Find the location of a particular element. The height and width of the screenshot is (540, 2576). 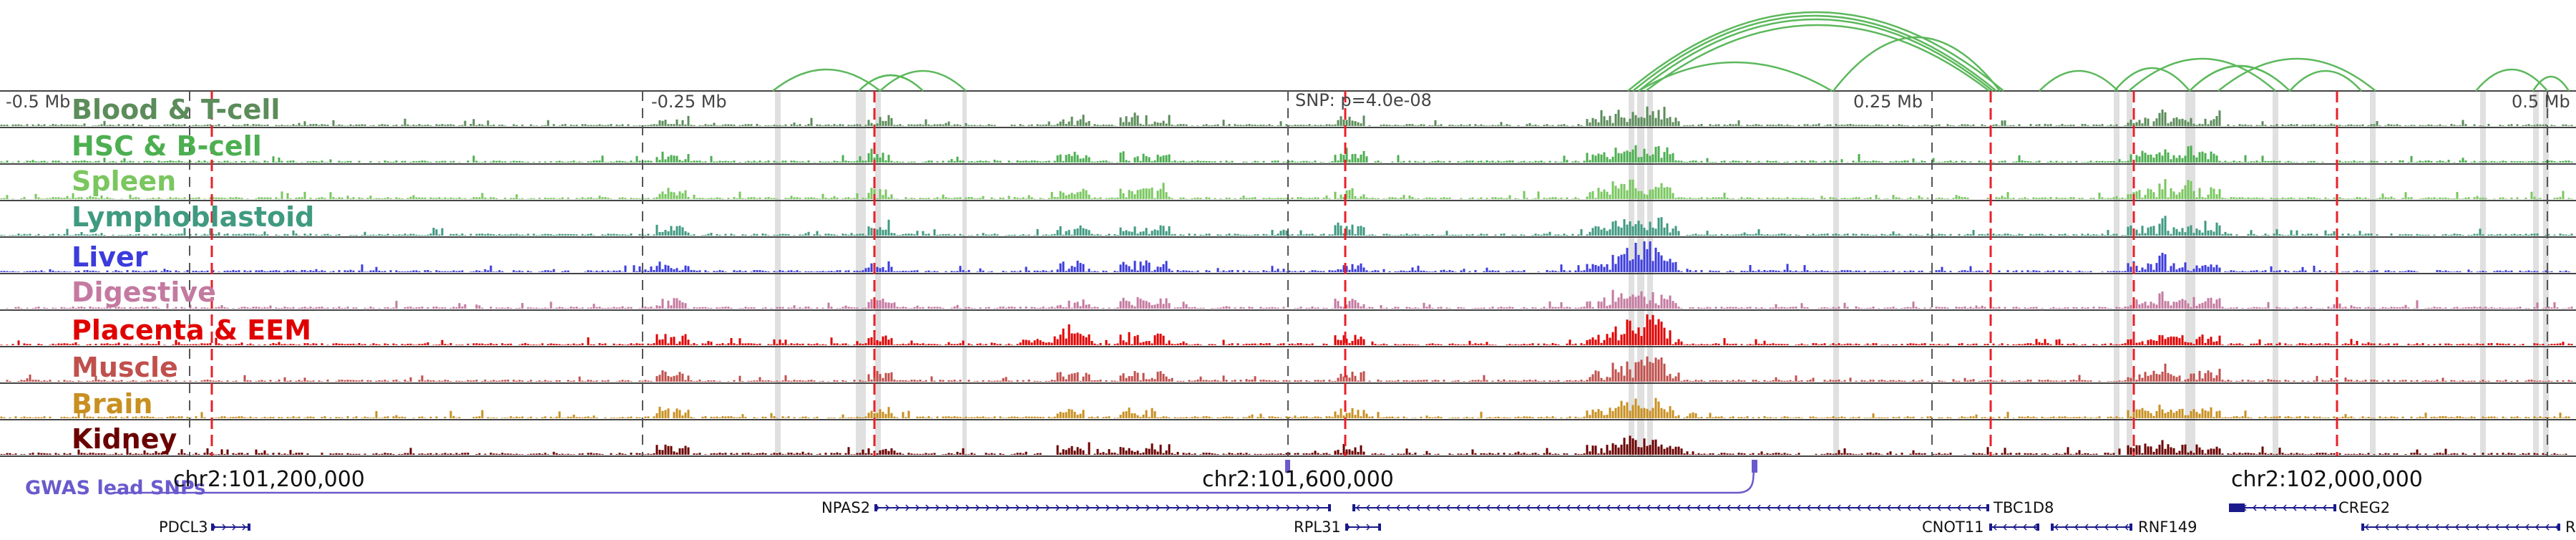

coordinate-label-102000000: chr2:102,000,000 is located at coordinates (2327, 479).